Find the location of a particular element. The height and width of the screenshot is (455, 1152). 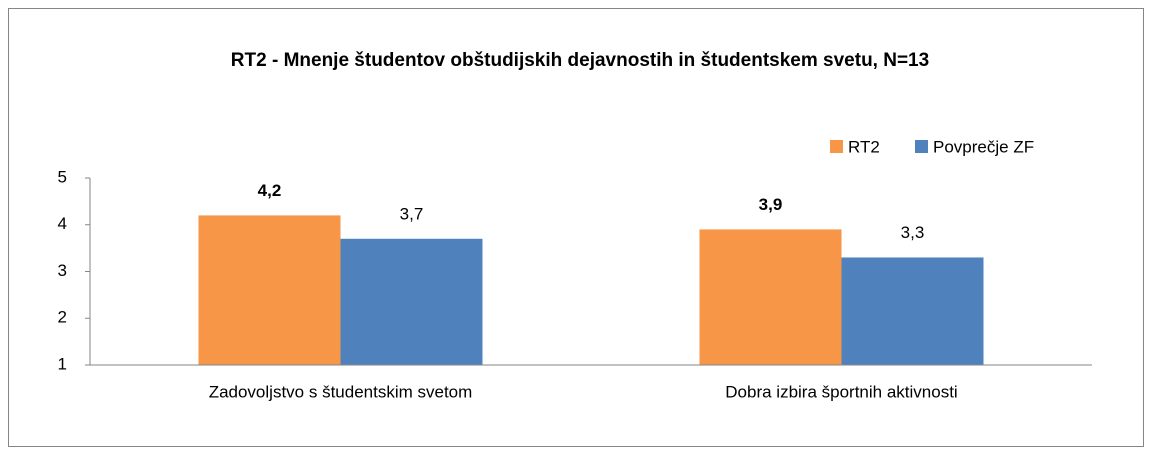

data-label: 3,9 is located at coordinates (771, 204).